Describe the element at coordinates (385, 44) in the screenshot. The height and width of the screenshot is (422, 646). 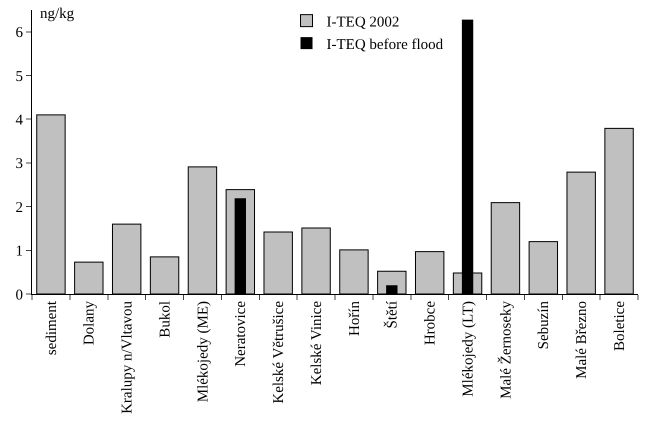
I see `legend-label: I-TEQ before flood` at that location.